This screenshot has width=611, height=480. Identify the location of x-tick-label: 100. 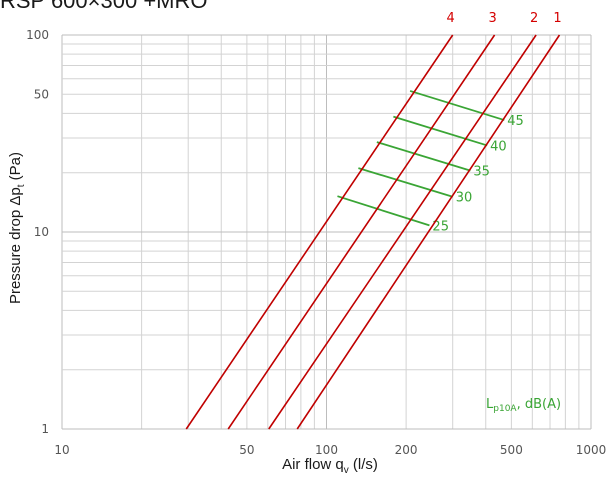
(326, 450).